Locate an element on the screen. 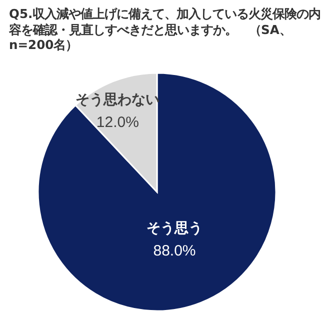 This screenshot has width=322, height=321. data-label: 88.0% is located at coordinates (174, 251).